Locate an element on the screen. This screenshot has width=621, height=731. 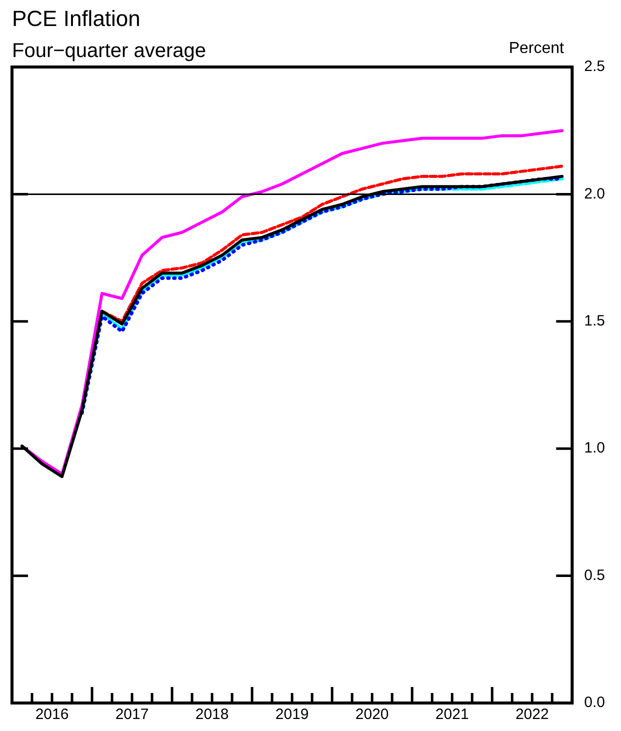
y-tick-label: 0.0 is located at coordinates (595, 703).